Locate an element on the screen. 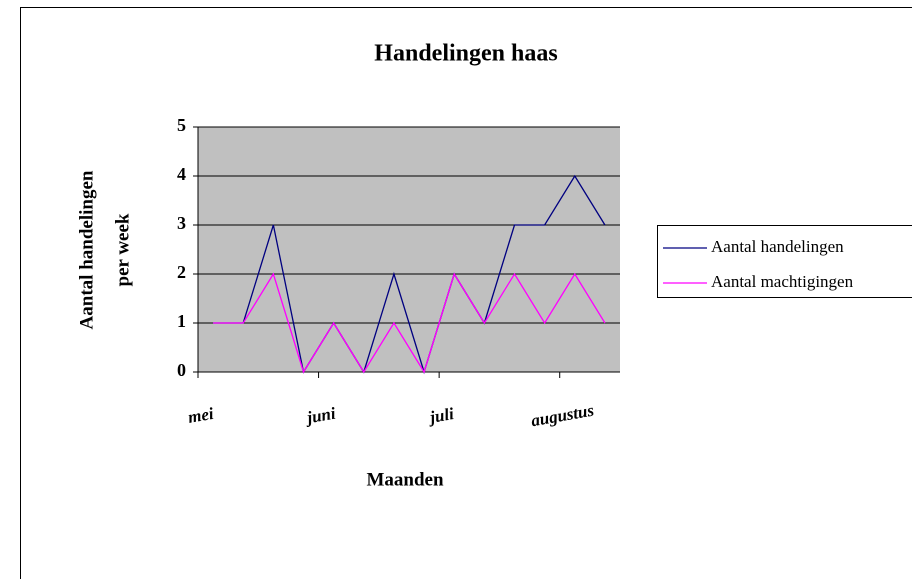 The height and width of the screenshot is (579, 912). x-tick-label: mei is located at coordinates (201, 415).